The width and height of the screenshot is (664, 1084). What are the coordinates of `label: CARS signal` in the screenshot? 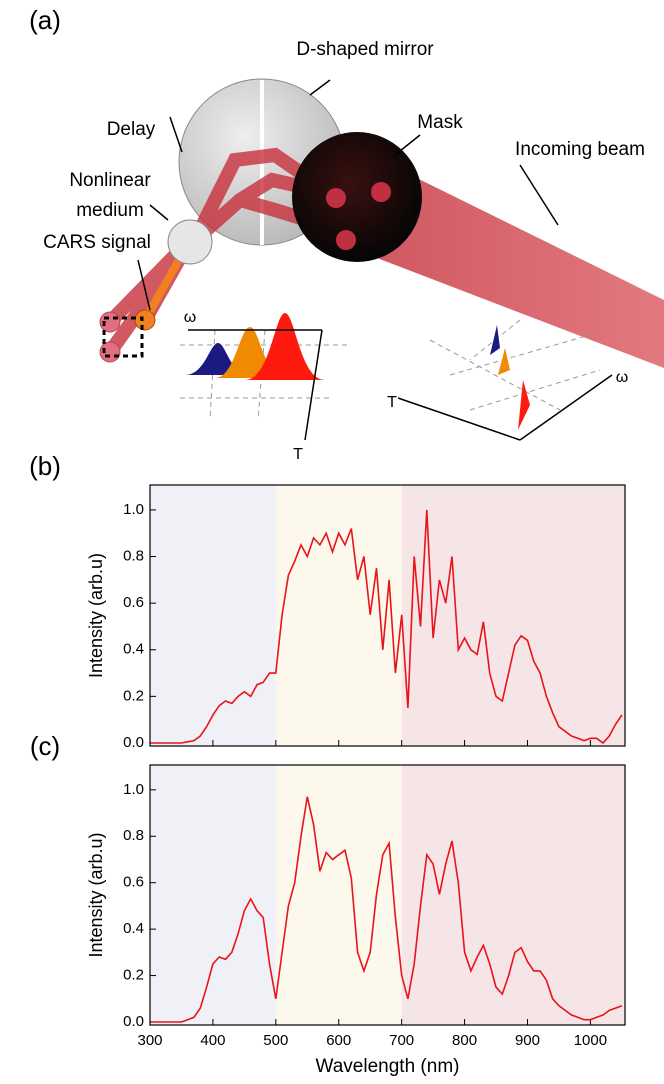 It's located at (97, 242).